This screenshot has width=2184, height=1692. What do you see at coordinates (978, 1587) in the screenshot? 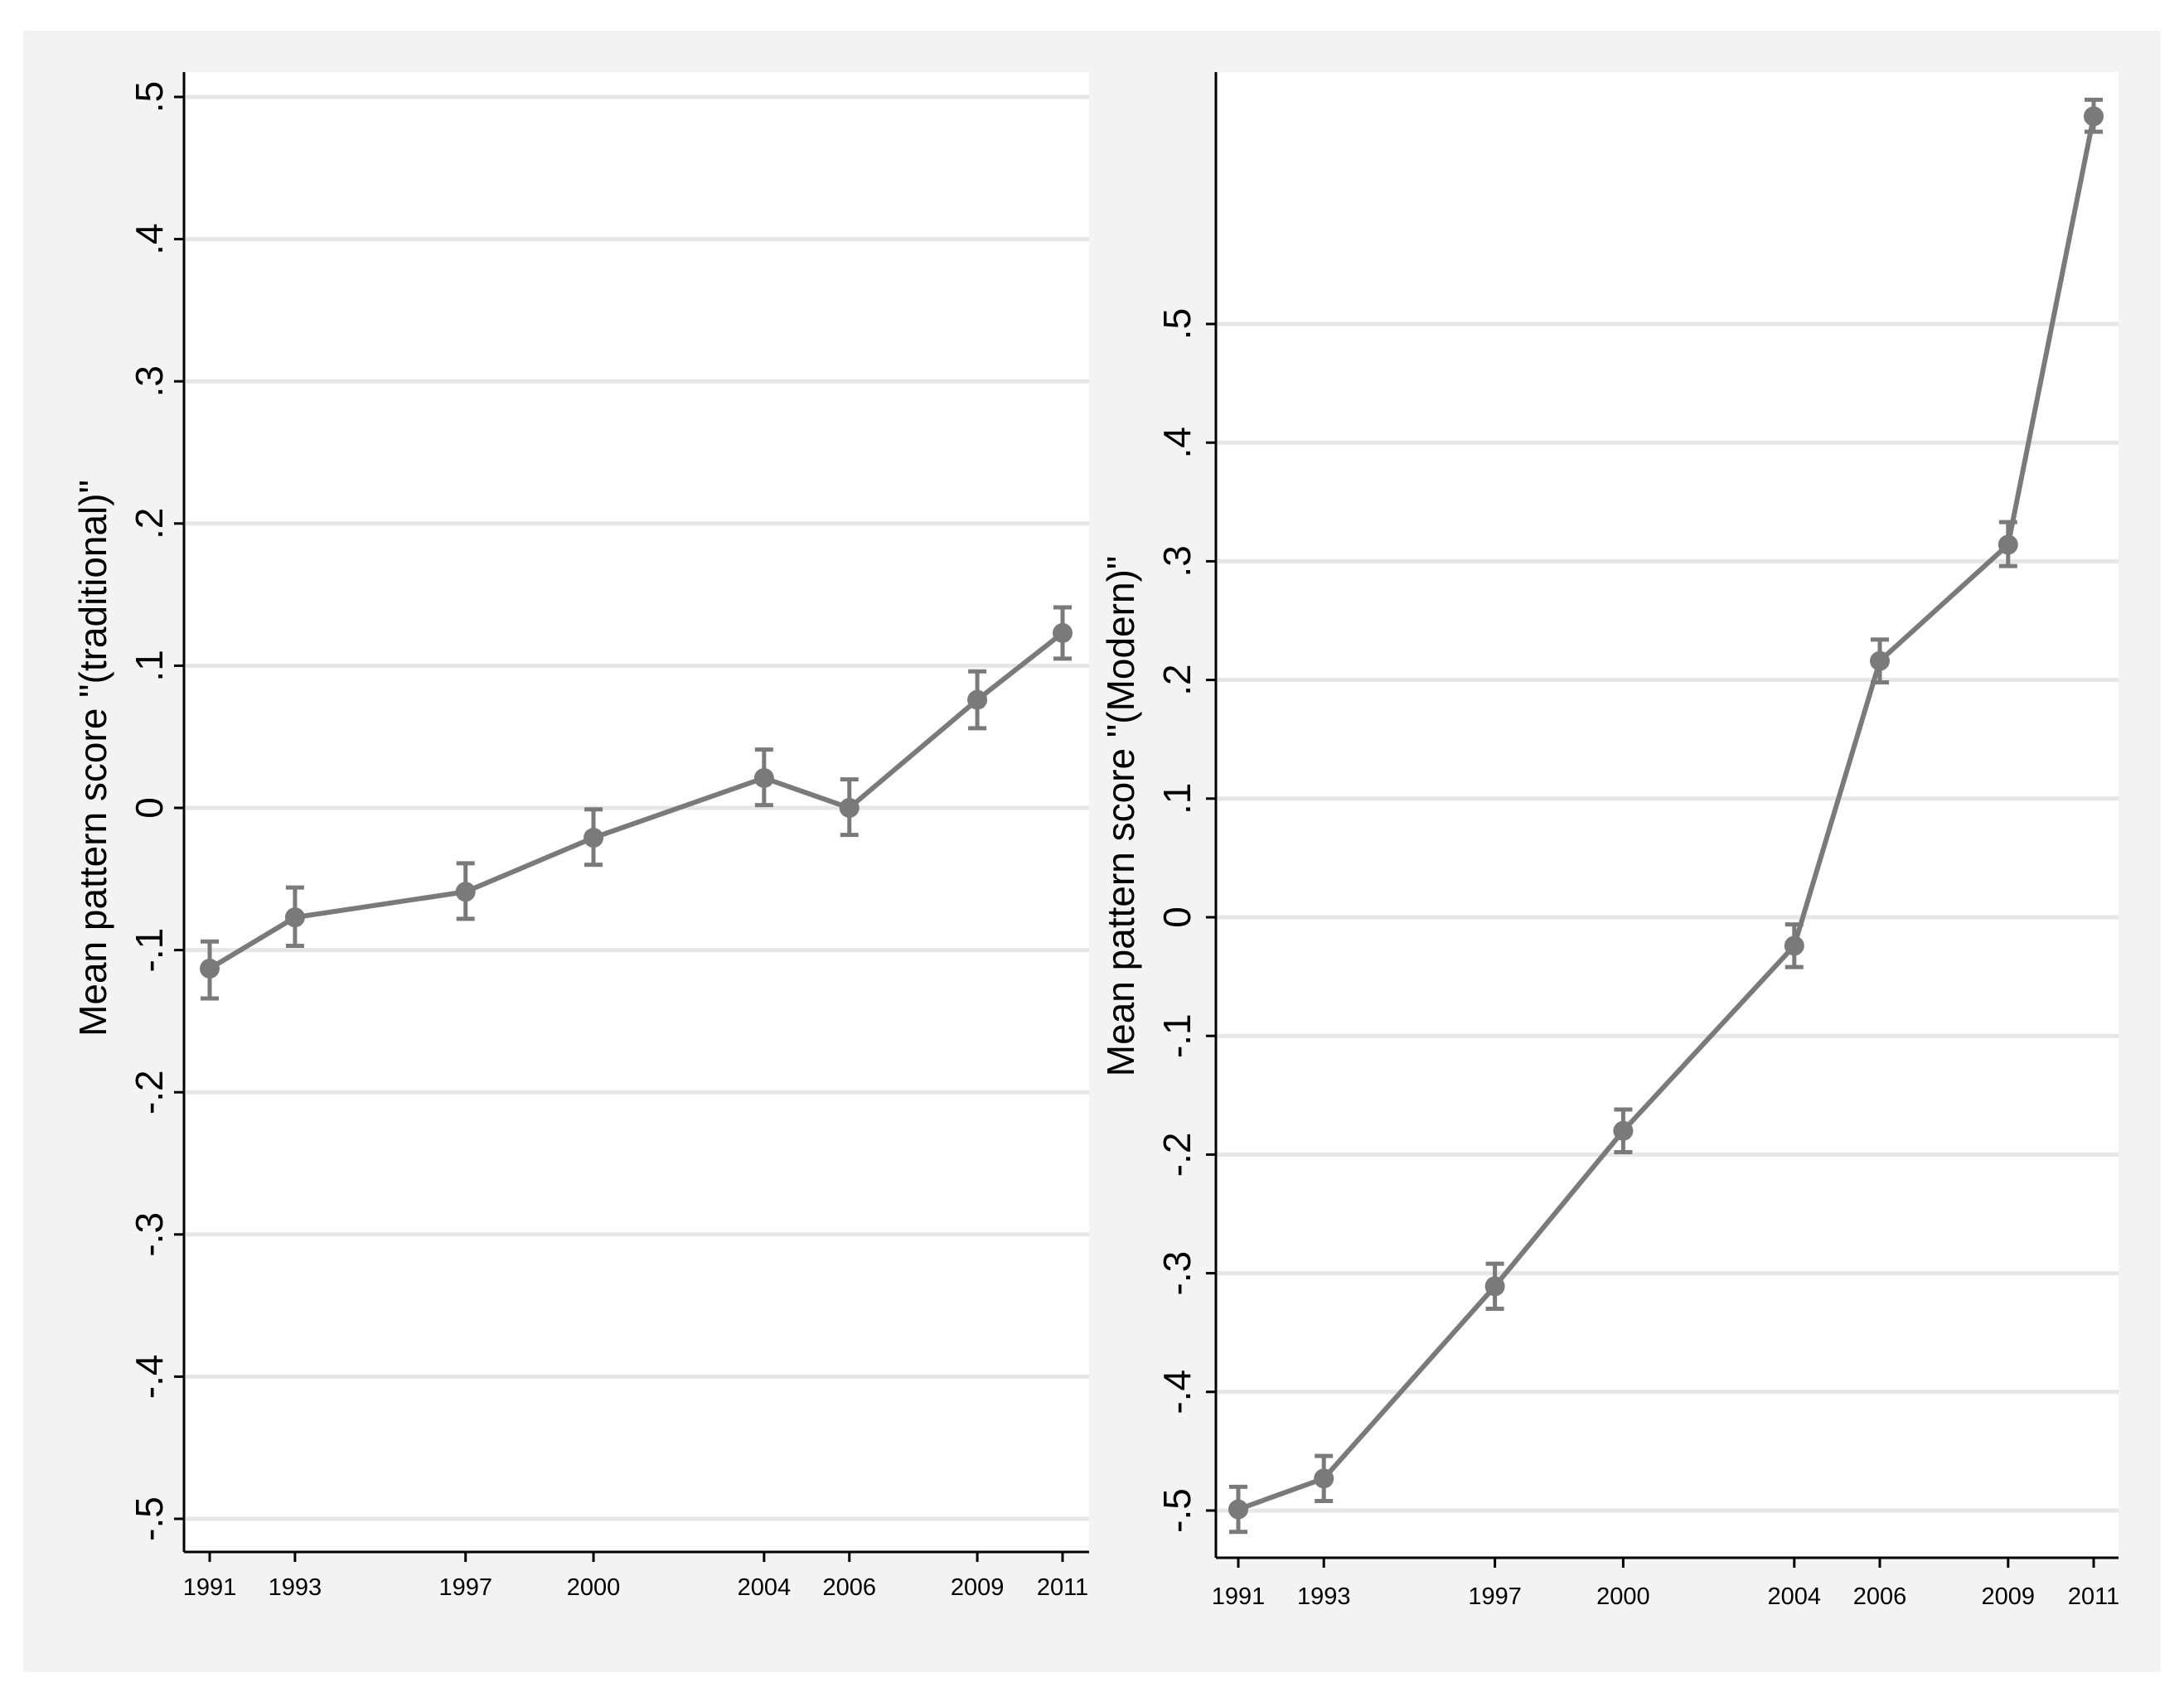
I see `left-x-tick-label: 2009` at bounding box center [978, 1587].